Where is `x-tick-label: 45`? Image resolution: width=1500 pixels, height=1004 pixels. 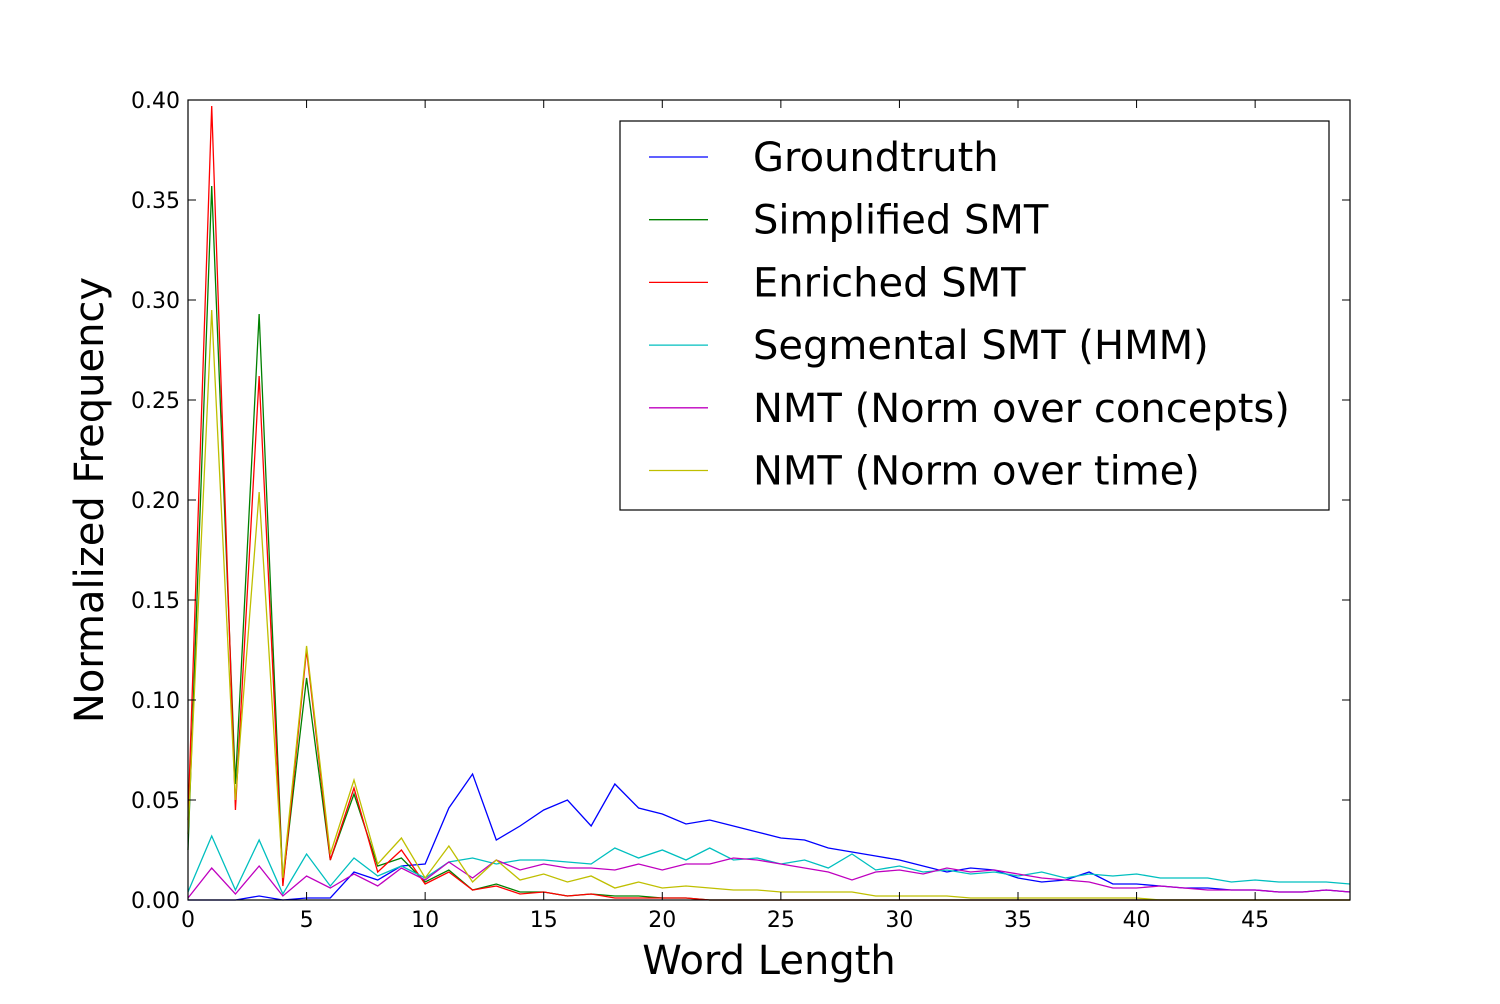
x-tick-label: 45 is located at coordinates (1255, 920).